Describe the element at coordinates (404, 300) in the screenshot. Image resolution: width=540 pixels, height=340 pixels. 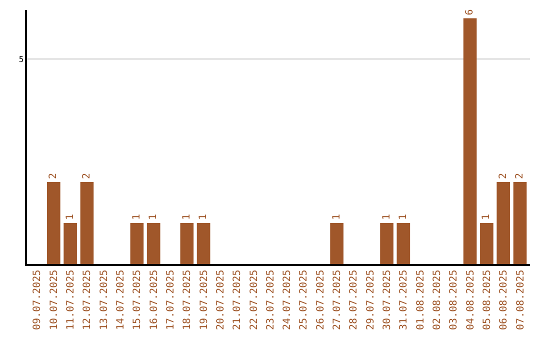
I see `x-tick-label: 31.07.2025` at that location.